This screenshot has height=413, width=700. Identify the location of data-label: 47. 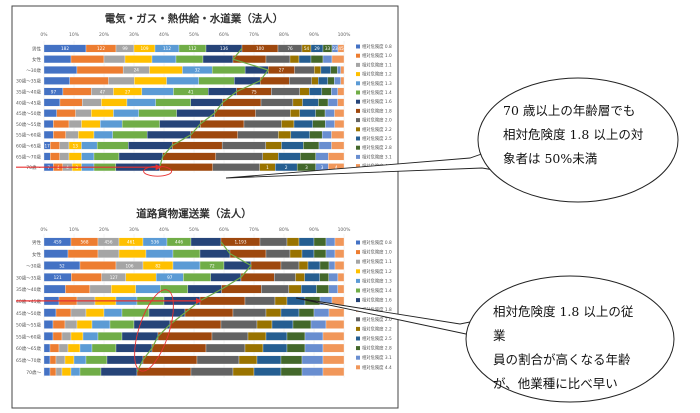
(103, 91).